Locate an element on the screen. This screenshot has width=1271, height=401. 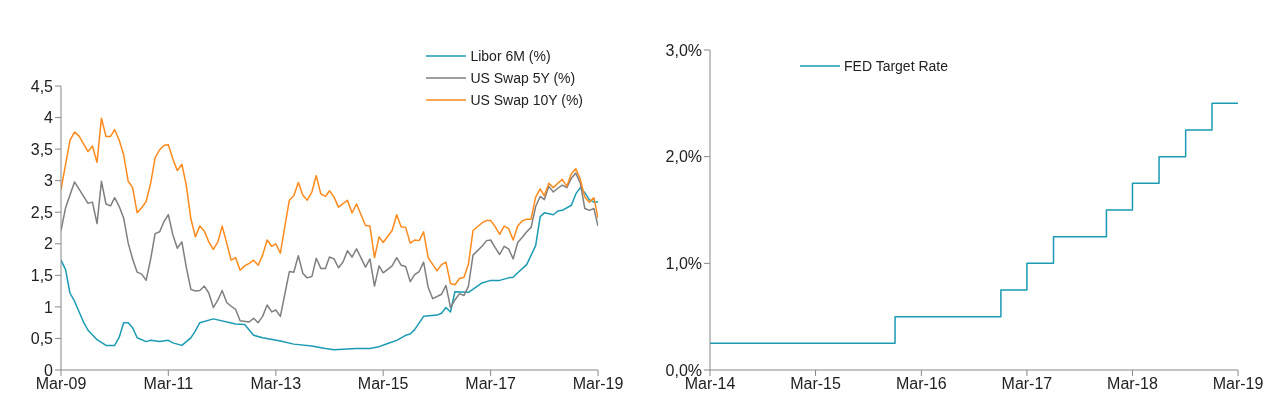
y-tick-label: 1 is located at coordinates (49, 307).